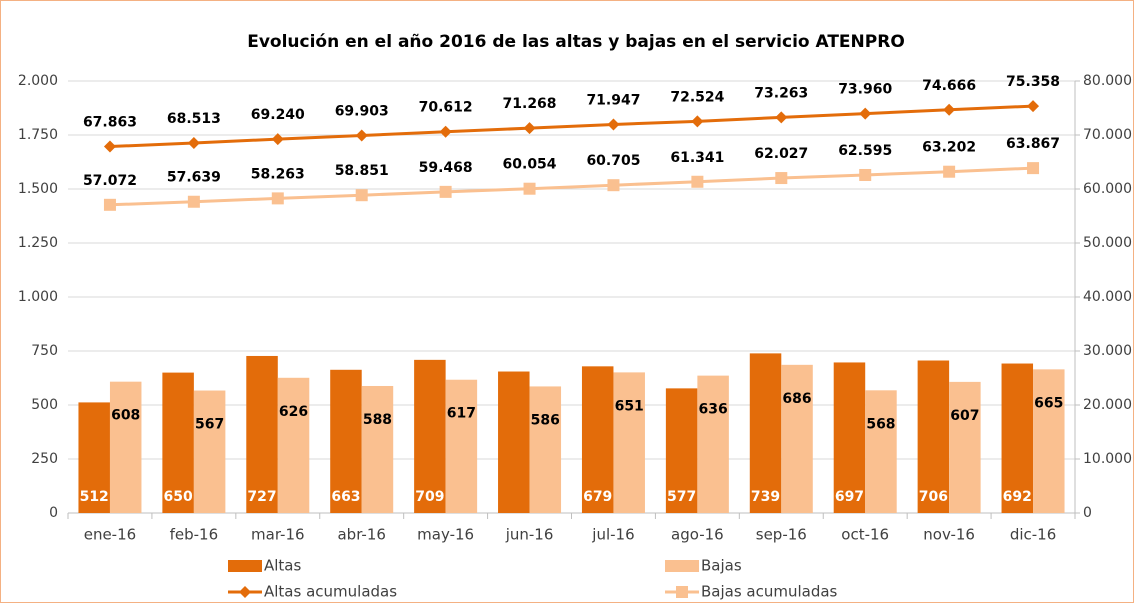 Image resolution: width=1134 pixels, height=603 pixels. I want to click on data-label: 577, so click(681, 497).